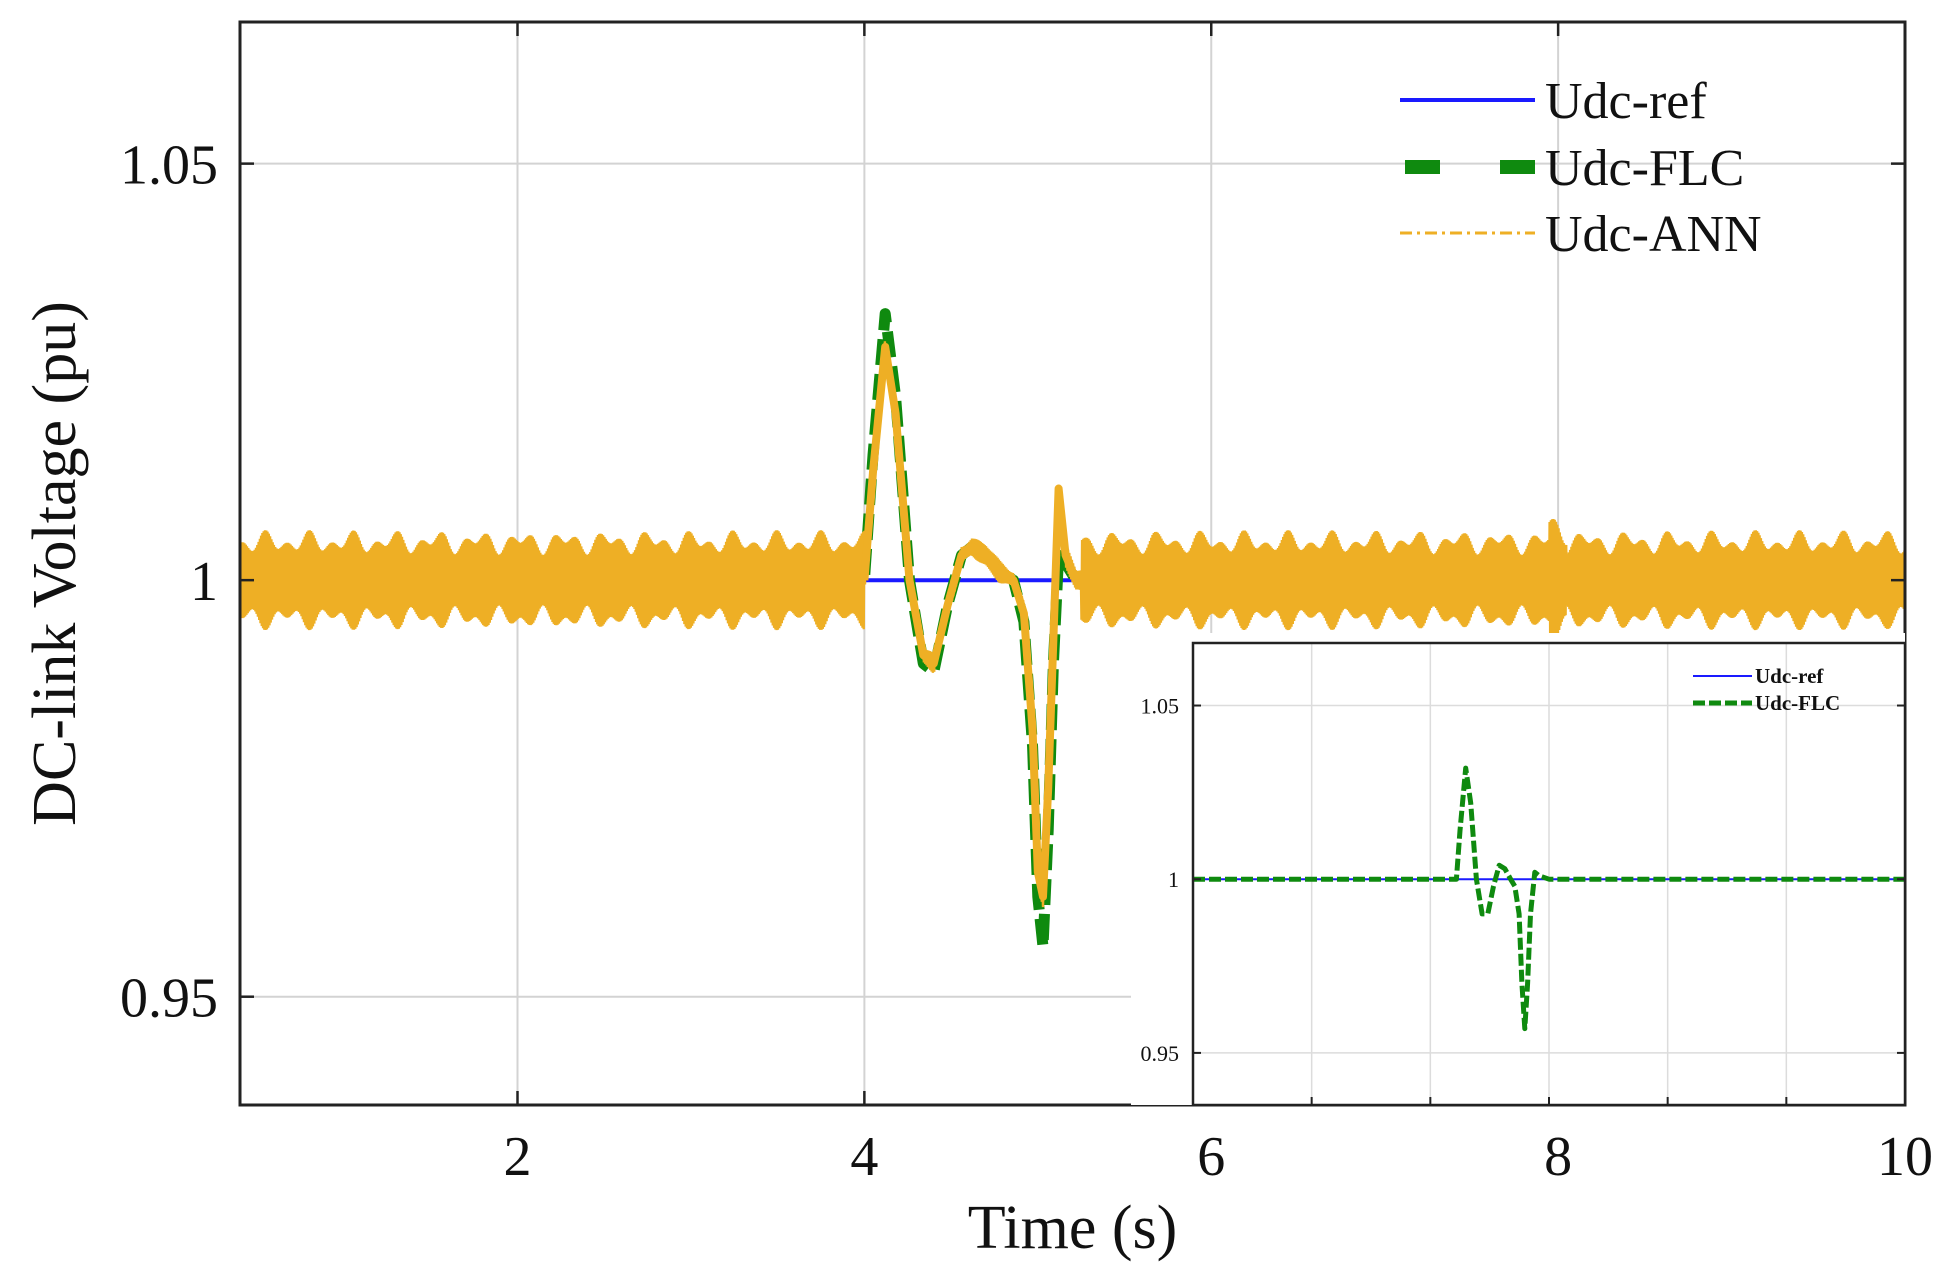 The height and width of the screenshot is (1267, 1944). What do you see at coordinates (55, 563) in the screenshot?
I see `y-axis-title: DC-link Voltage (pu)` at bounding box center [55, 563].